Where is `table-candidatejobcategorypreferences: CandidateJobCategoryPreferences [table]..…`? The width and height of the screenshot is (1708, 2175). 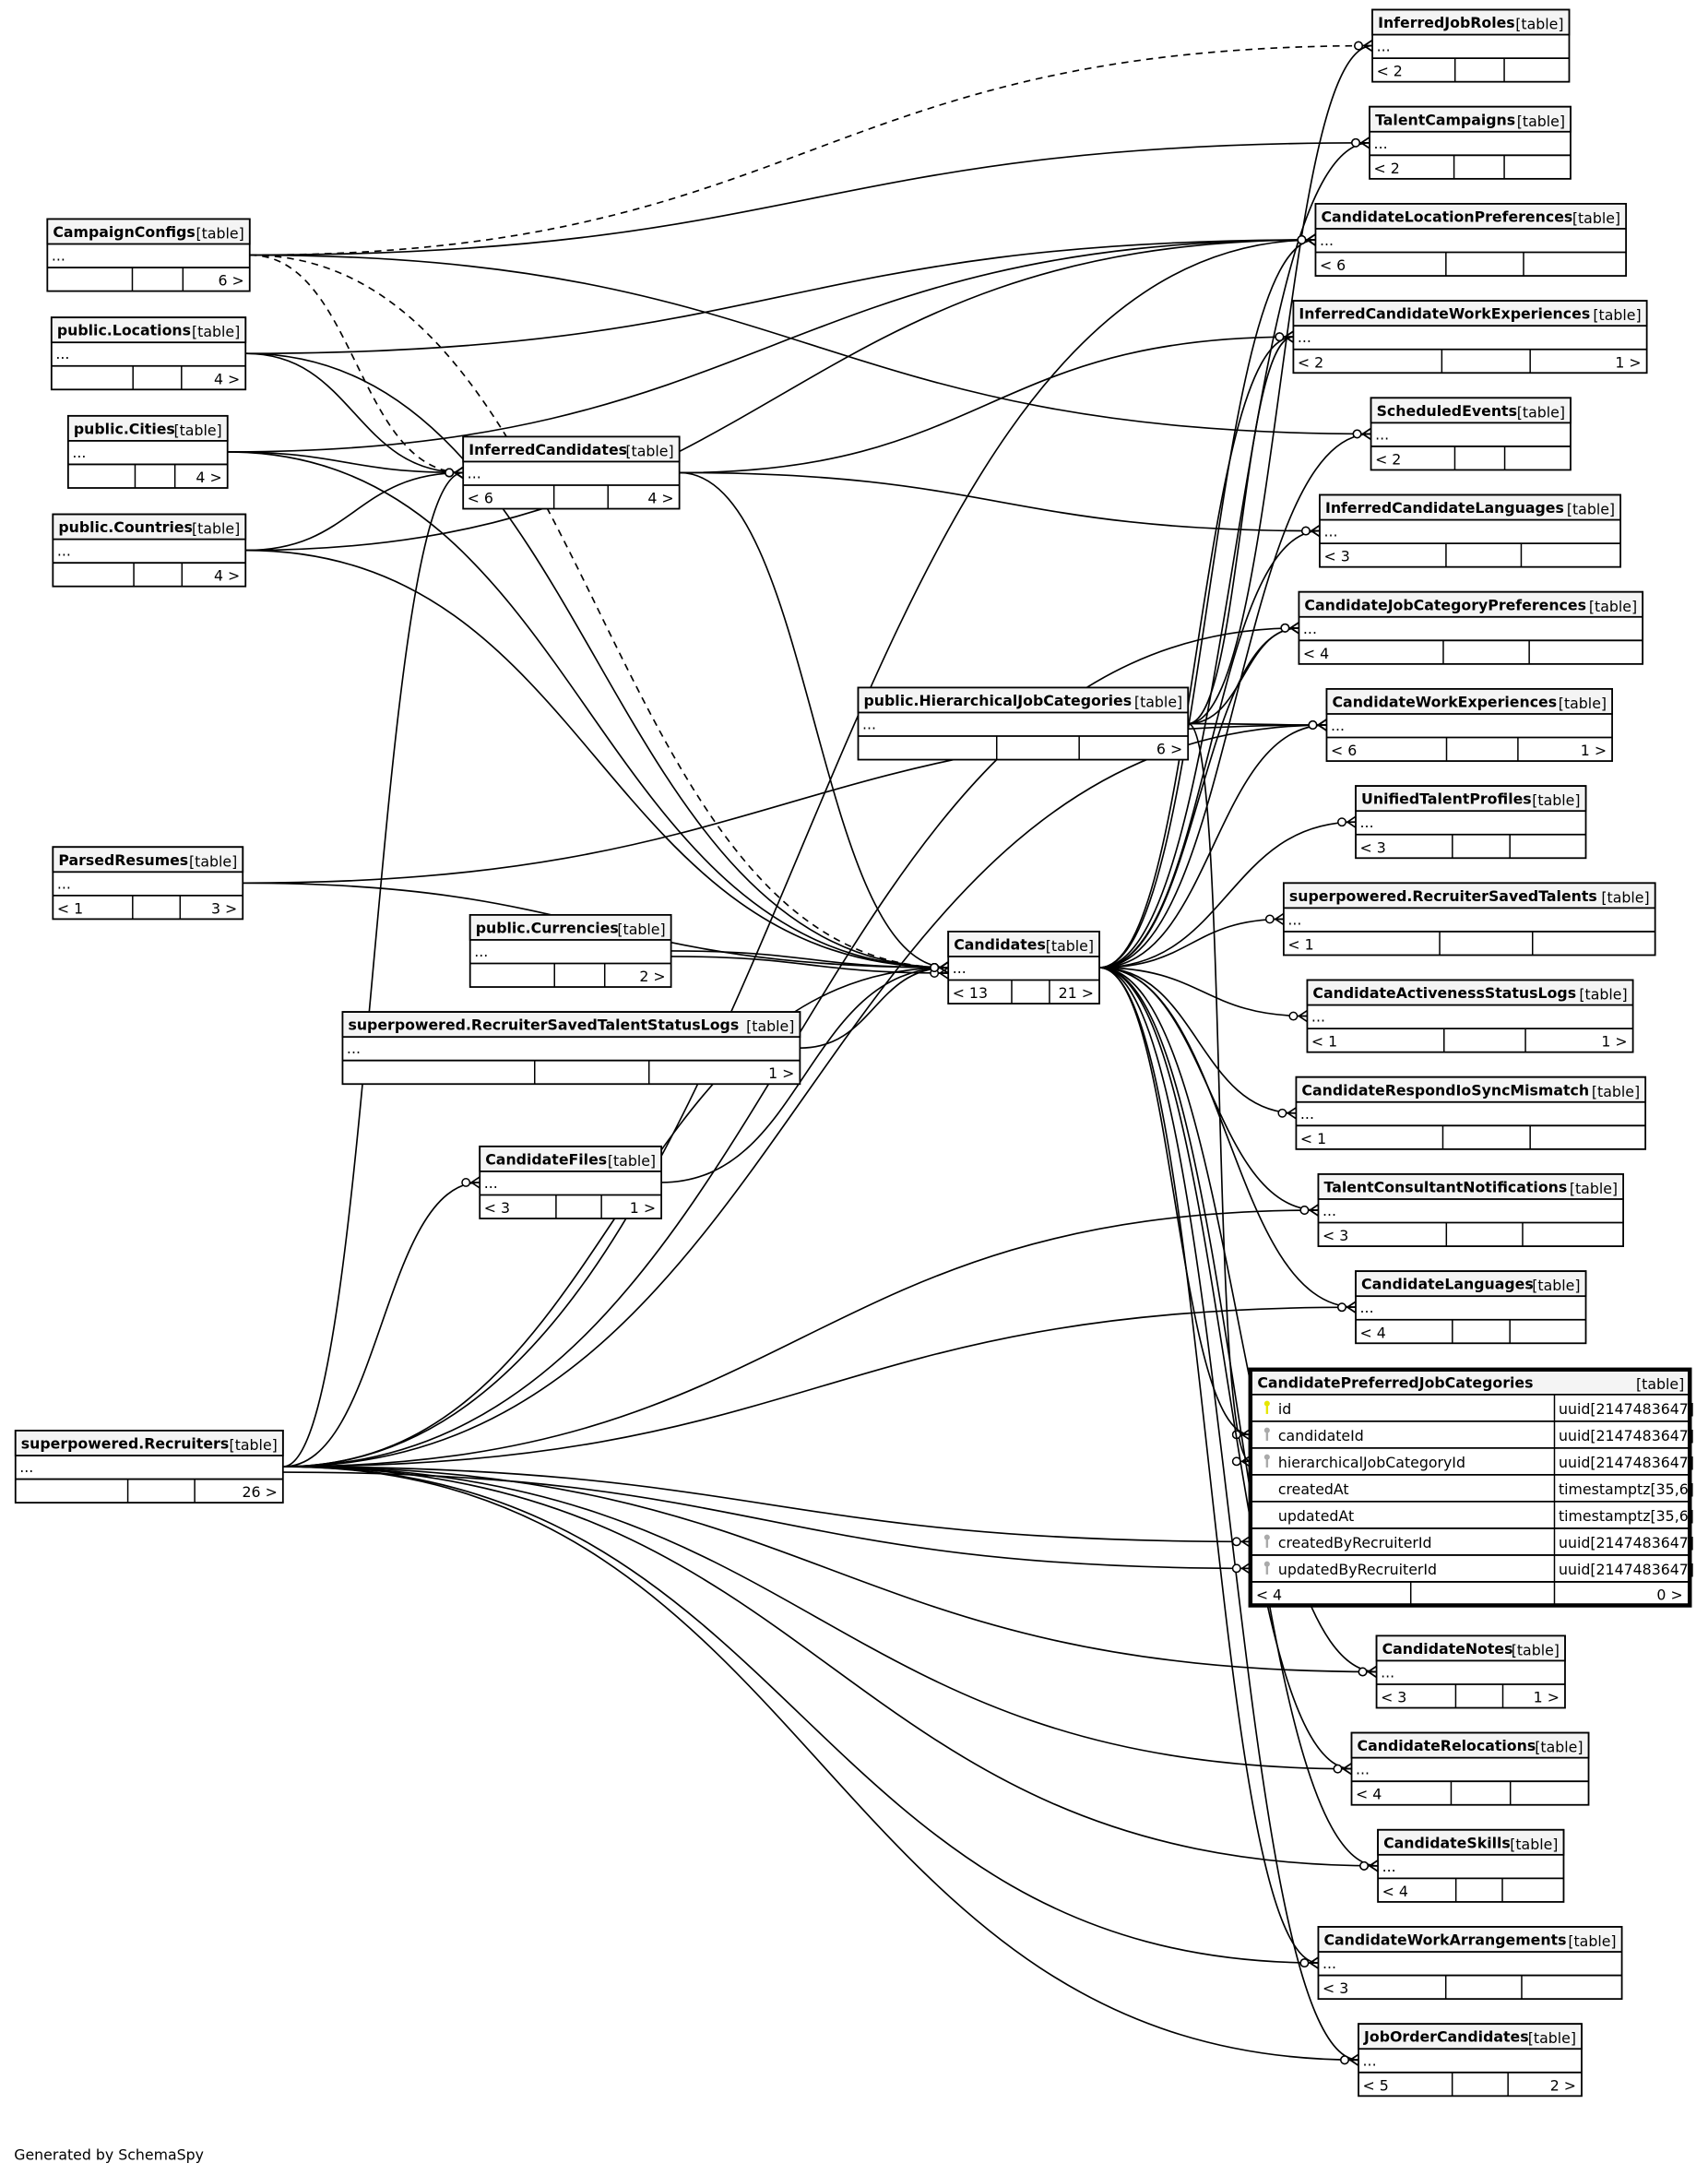
table-candidatejobcategorypreferences: CandidateJobCategoryPreferences [table]..… is located at coordinates (1471, 627).